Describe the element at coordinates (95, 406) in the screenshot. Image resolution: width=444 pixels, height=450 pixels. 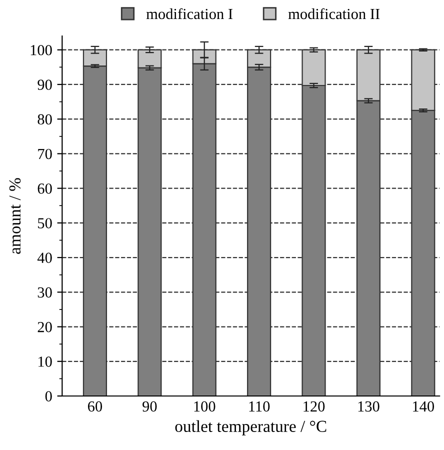
I see `x-tick-label: 60` at that location.